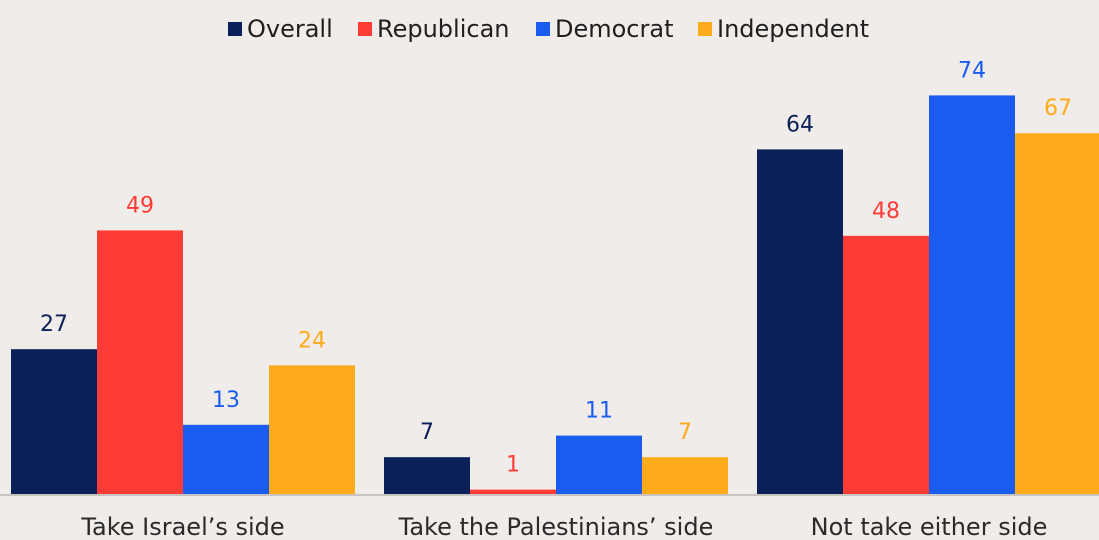 The height and width of the screenshot is (540, 1099). I want to click on legend: Overall Republican Democrat Independent, so click(548, 29).